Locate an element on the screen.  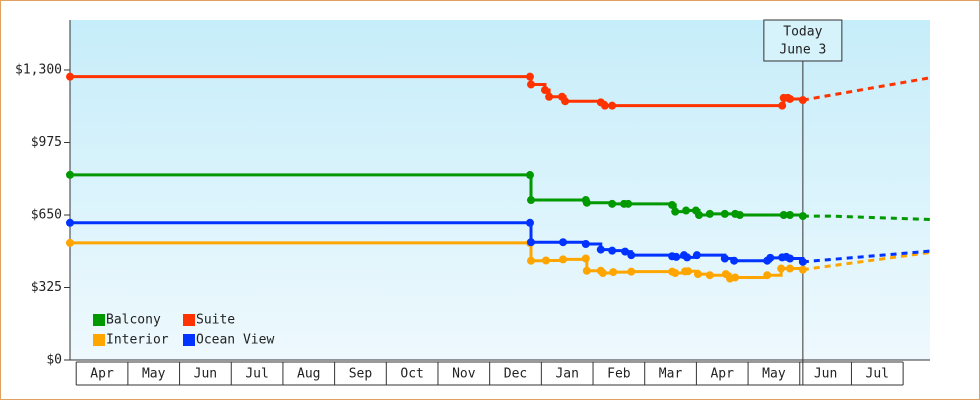
y-tick-label: $1,300 is located at coordinates (38, 69).